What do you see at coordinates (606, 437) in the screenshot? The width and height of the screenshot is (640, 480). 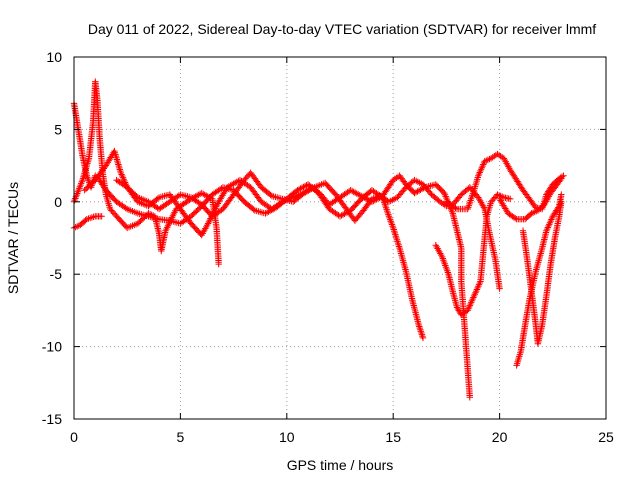 I see `x-tick-label: 25` at bounding box center [606, 437].